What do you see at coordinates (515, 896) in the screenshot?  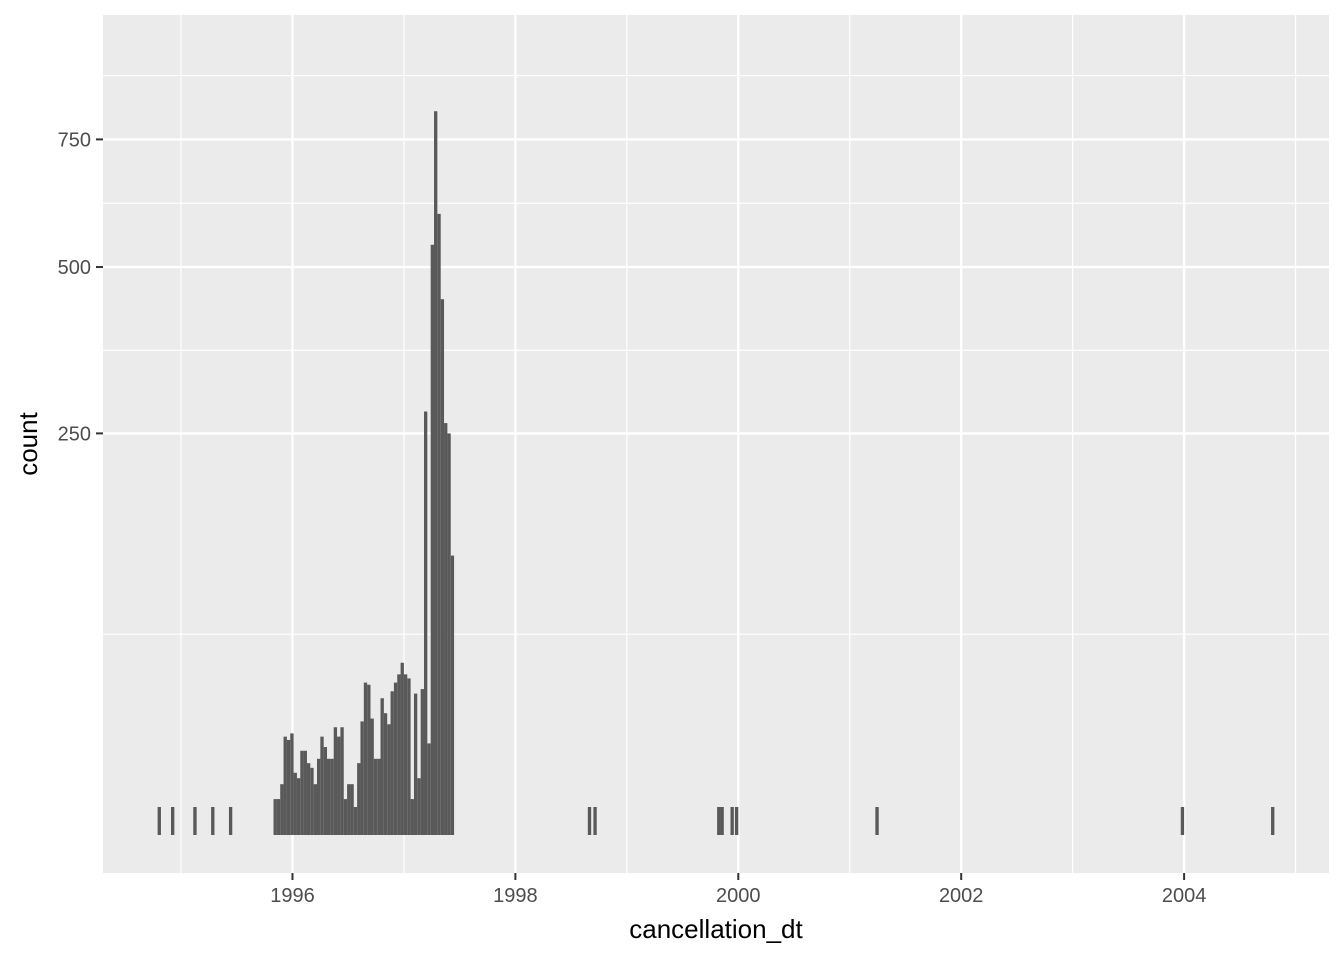 I see `x-tick-label: 1998` at bounding box center [515, 896].